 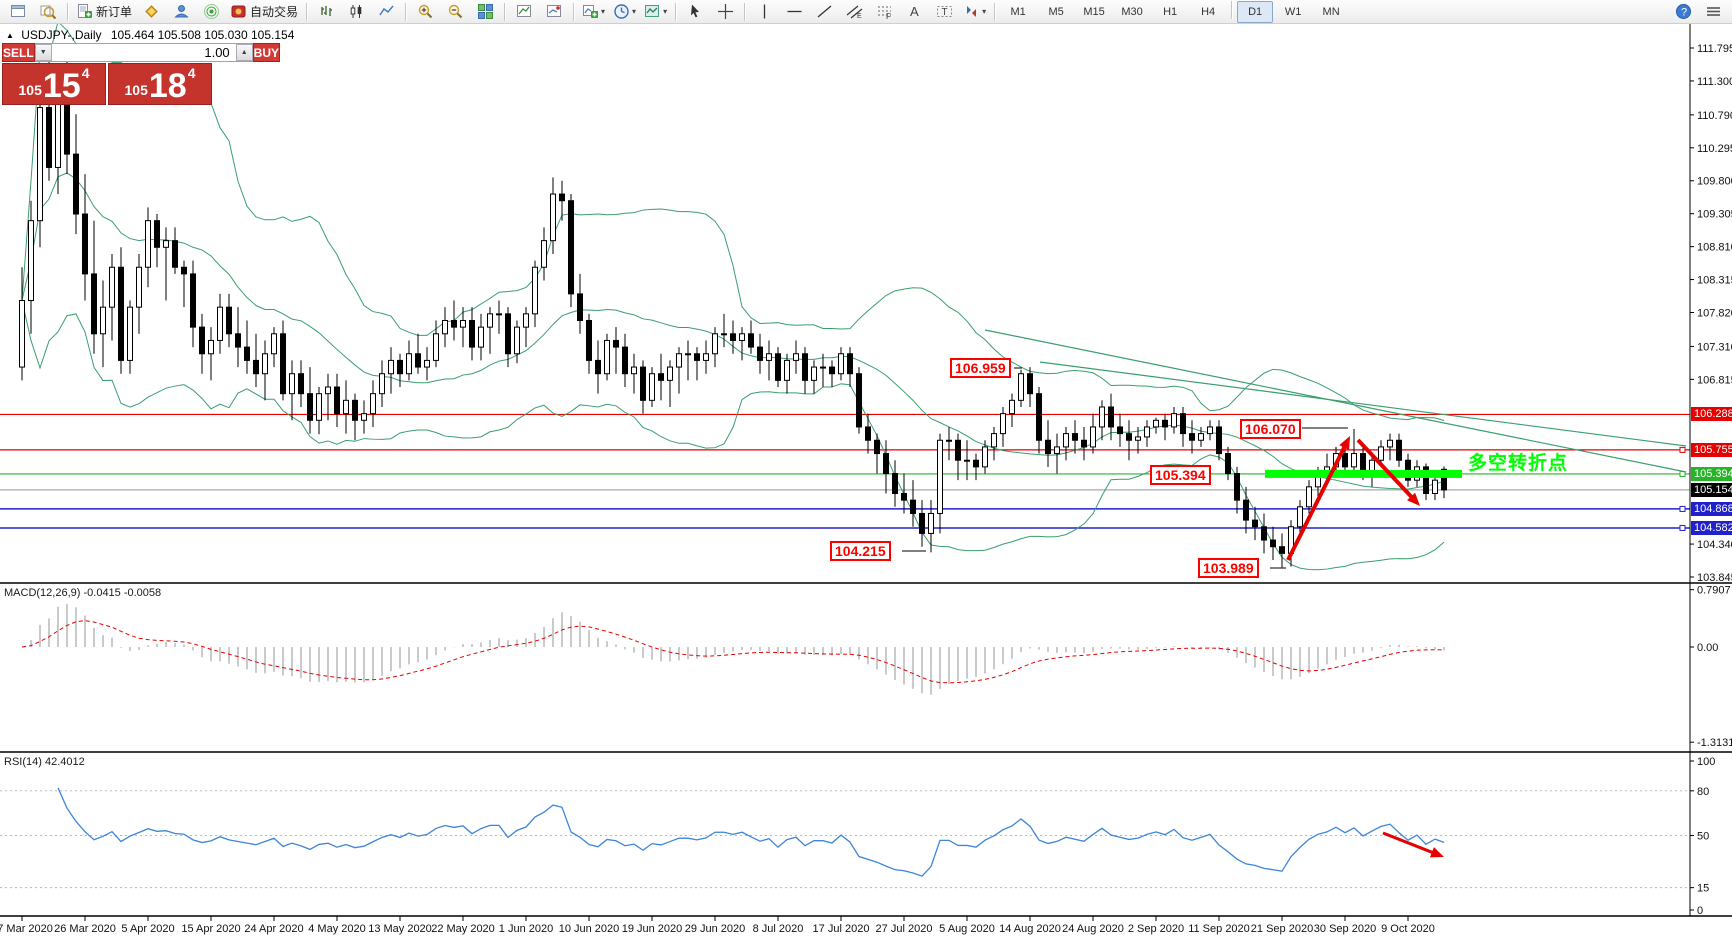 What do you see at coordinates (1228, 568) in the screenshot?
I see `price-callout: 103.989` at bounding box center [1228, 568].